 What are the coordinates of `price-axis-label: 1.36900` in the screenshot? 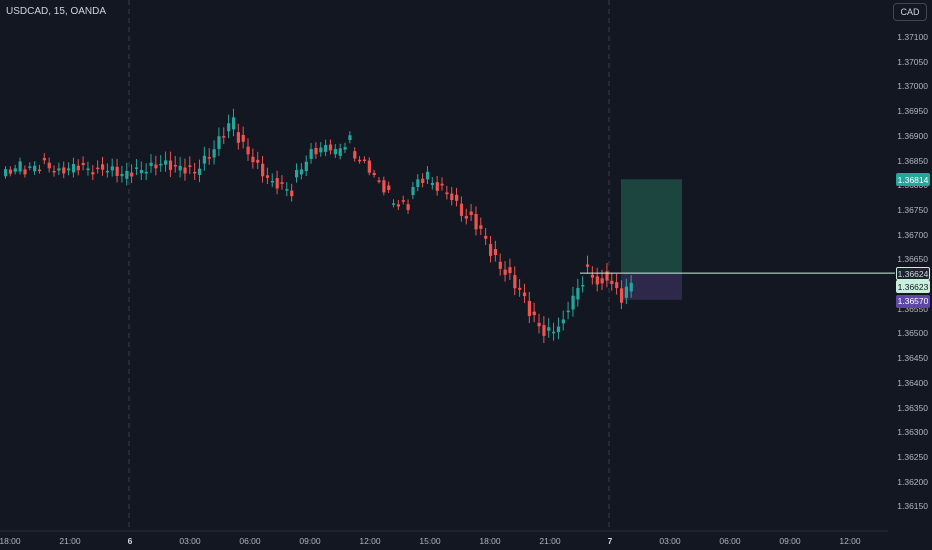 It's located at (912, 135).